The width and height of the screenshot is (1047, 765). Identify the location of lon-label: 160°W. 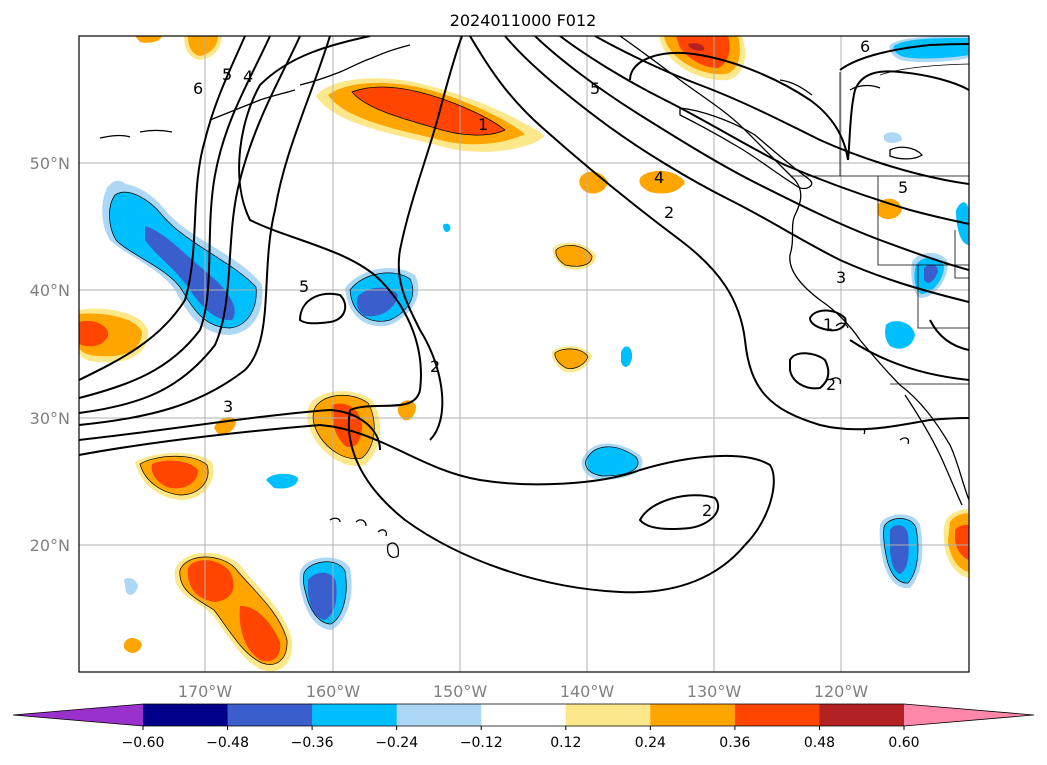
(333, 691).